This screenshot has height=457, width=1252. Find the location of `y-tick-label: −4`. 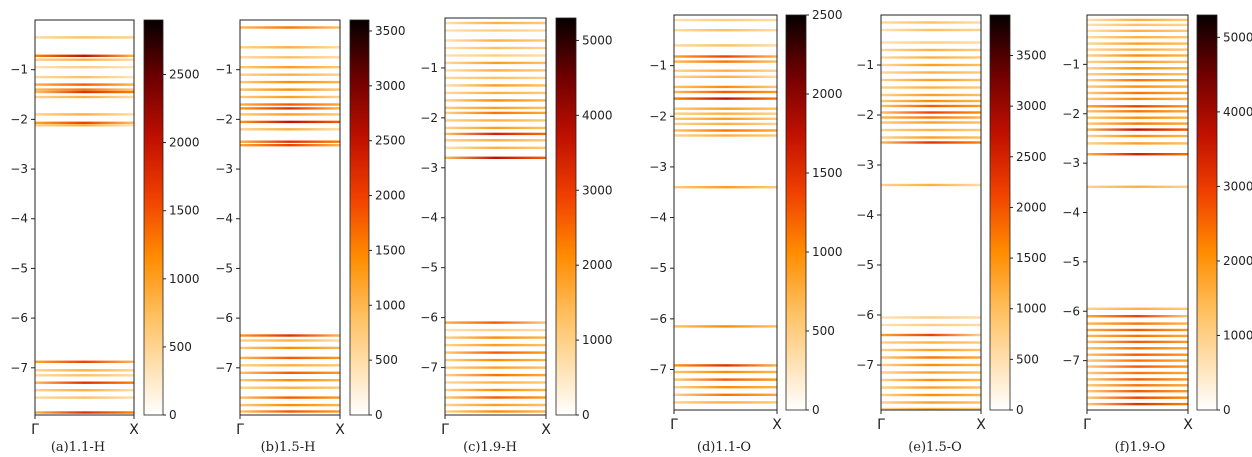

y-tick-label: −4 is located at coordinates (1071, 213).